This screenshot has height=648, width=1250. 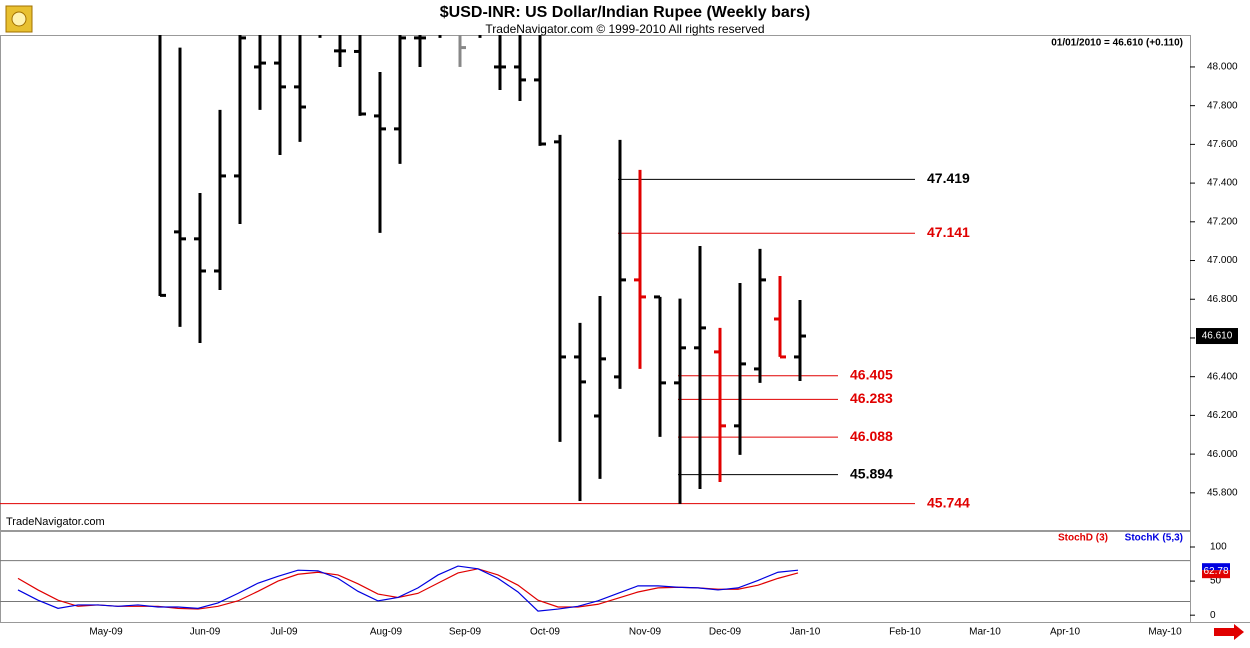 I want to click on stoch-line, so click(x=408, y=588).